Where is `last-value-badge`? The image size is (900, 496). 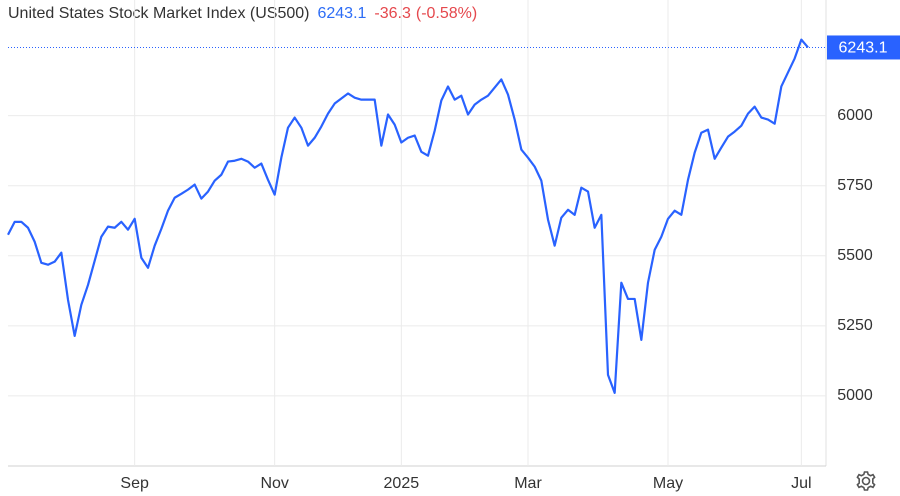
last-value-badge is located at coordinates (863, 47).